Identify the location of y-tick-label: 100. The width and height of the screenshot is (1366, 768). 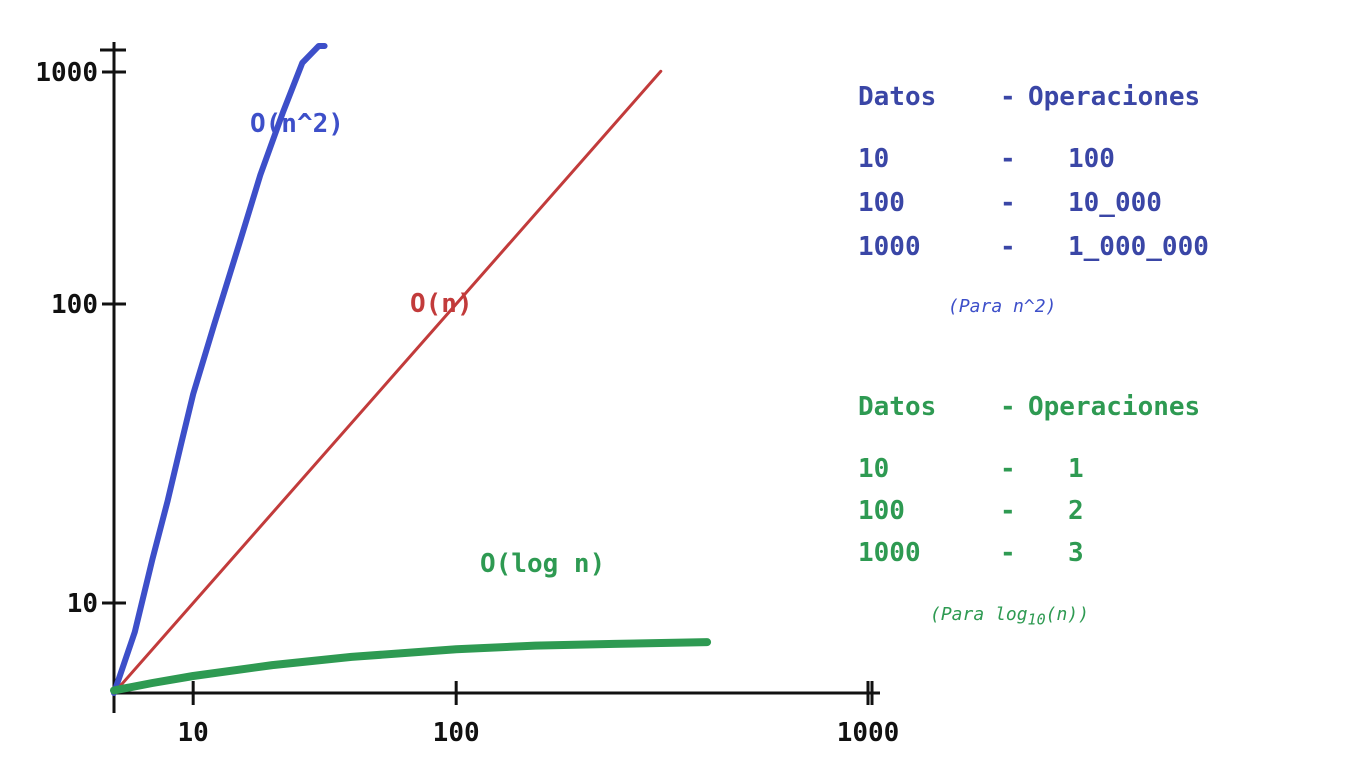
(74, 305).